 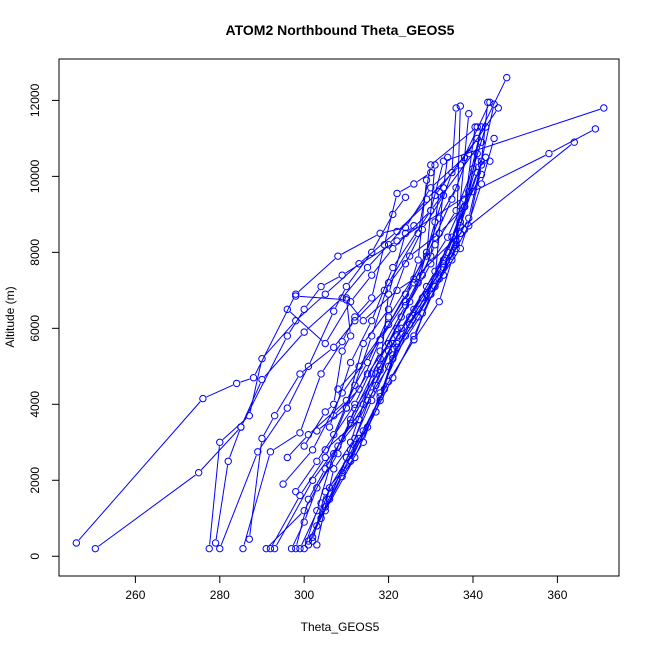 What do you see at coordinates (35, 404) in the screenshot?
I see `y-tick-label: 4000` at bounding box center [35, 404].